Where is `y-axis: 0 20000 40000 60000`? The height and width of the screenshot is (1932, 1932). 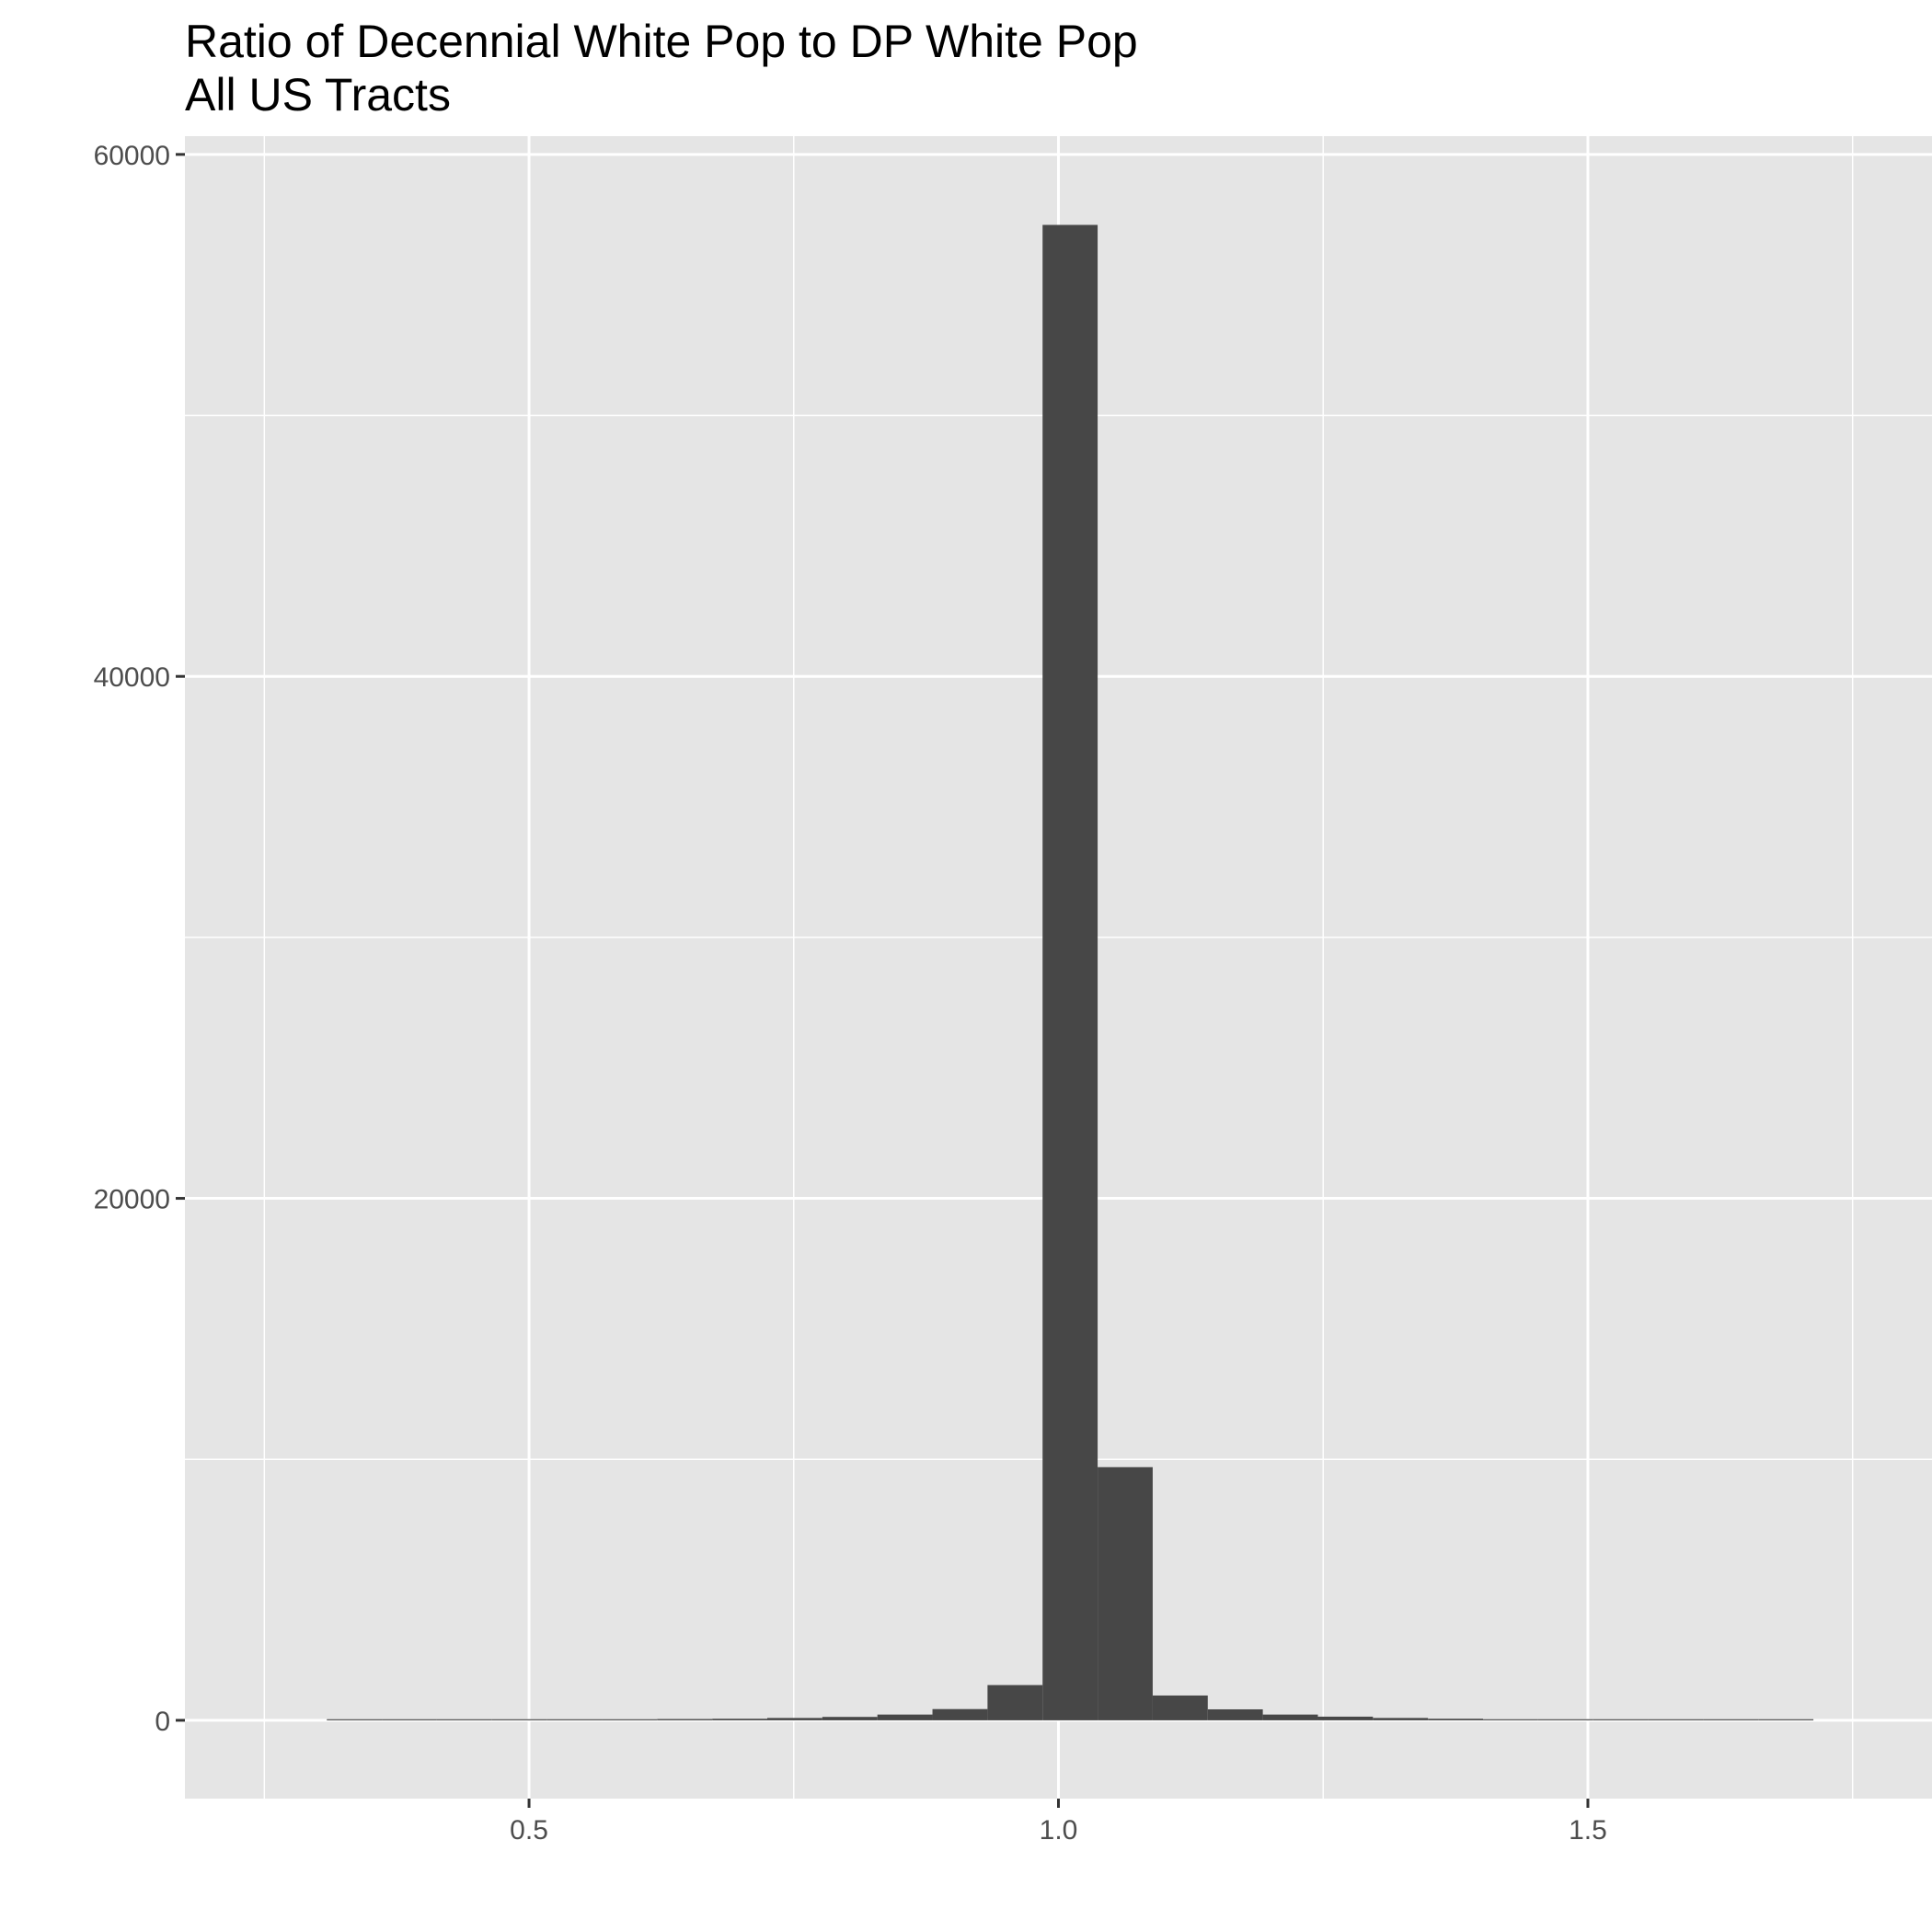
y-axis: 0 20000 40000 60000 is located at coordinates (139, 939).